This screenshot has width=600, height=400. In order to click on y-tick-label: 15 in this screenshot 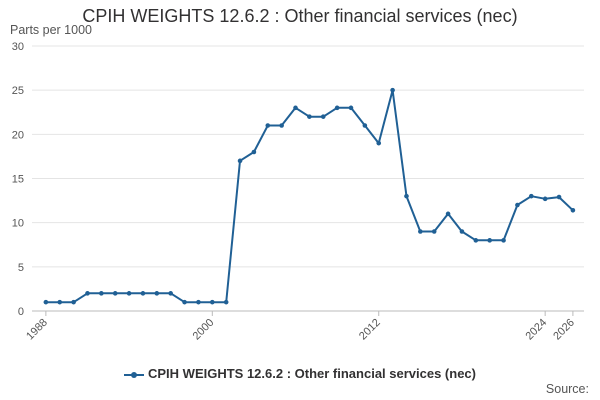, I will do `click(18, 180)`.